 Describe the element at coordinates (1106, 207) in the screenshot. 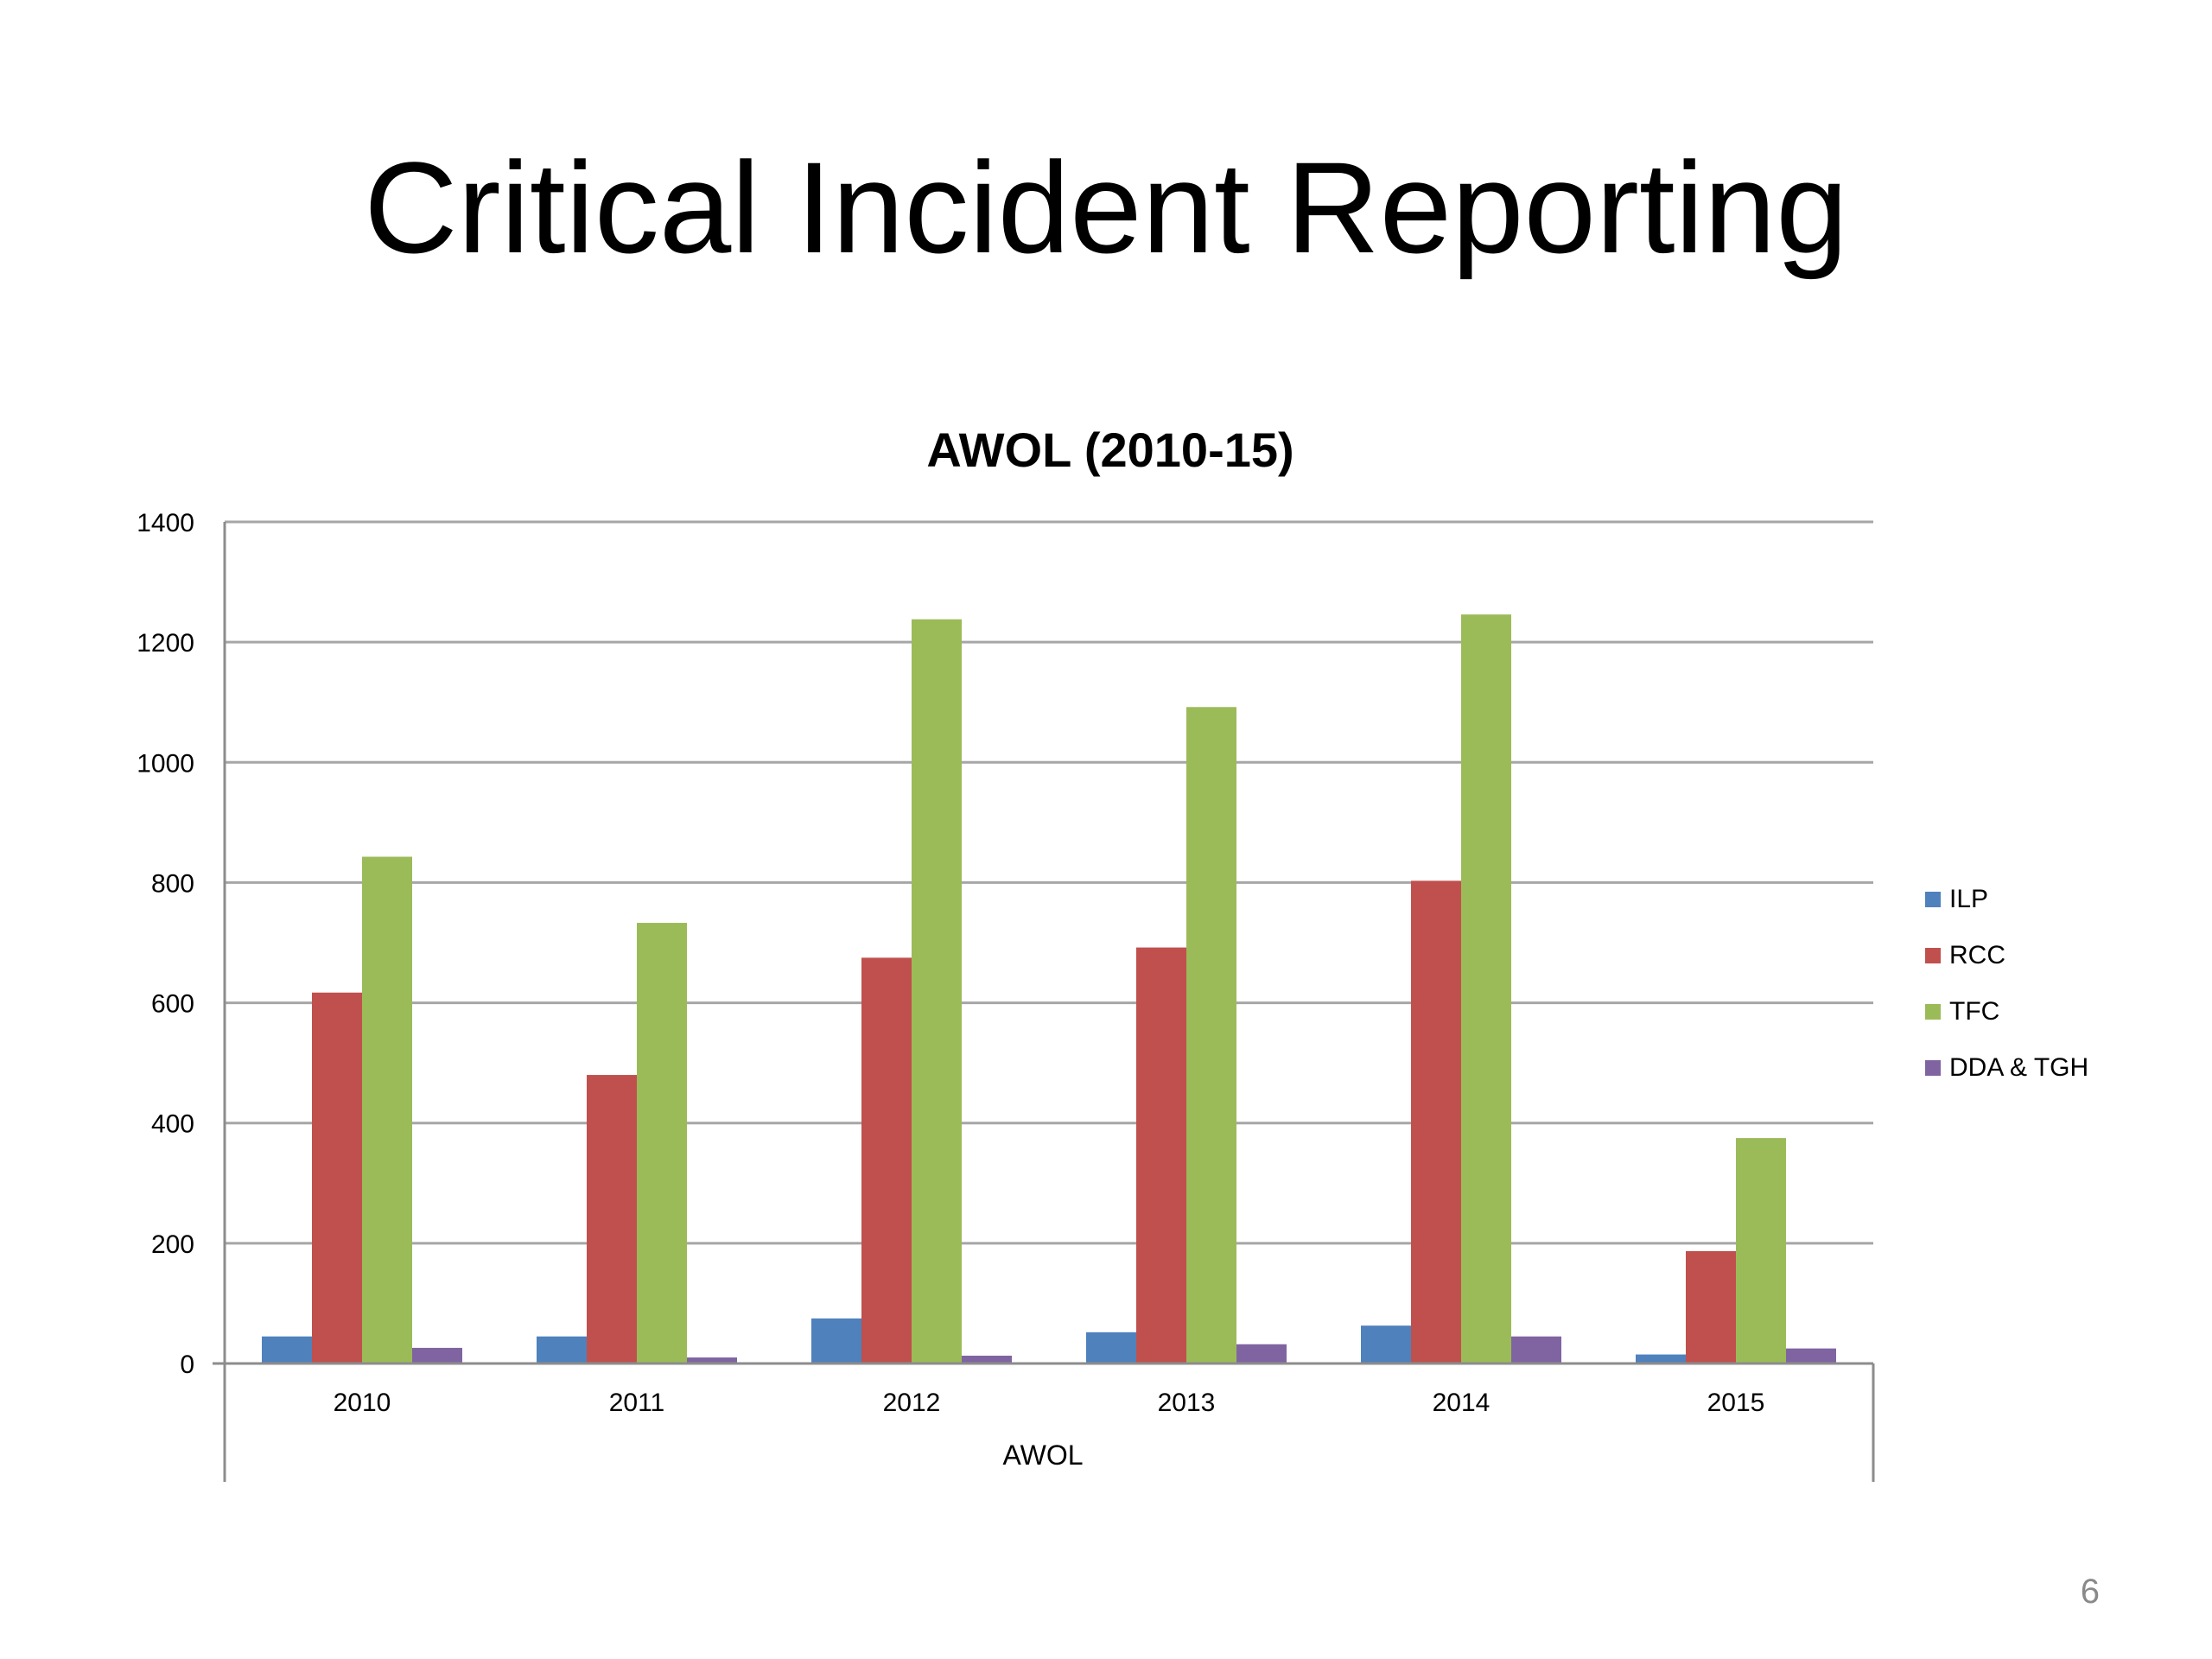

I see `slide-title: Critical Incident Reporting` at that location.